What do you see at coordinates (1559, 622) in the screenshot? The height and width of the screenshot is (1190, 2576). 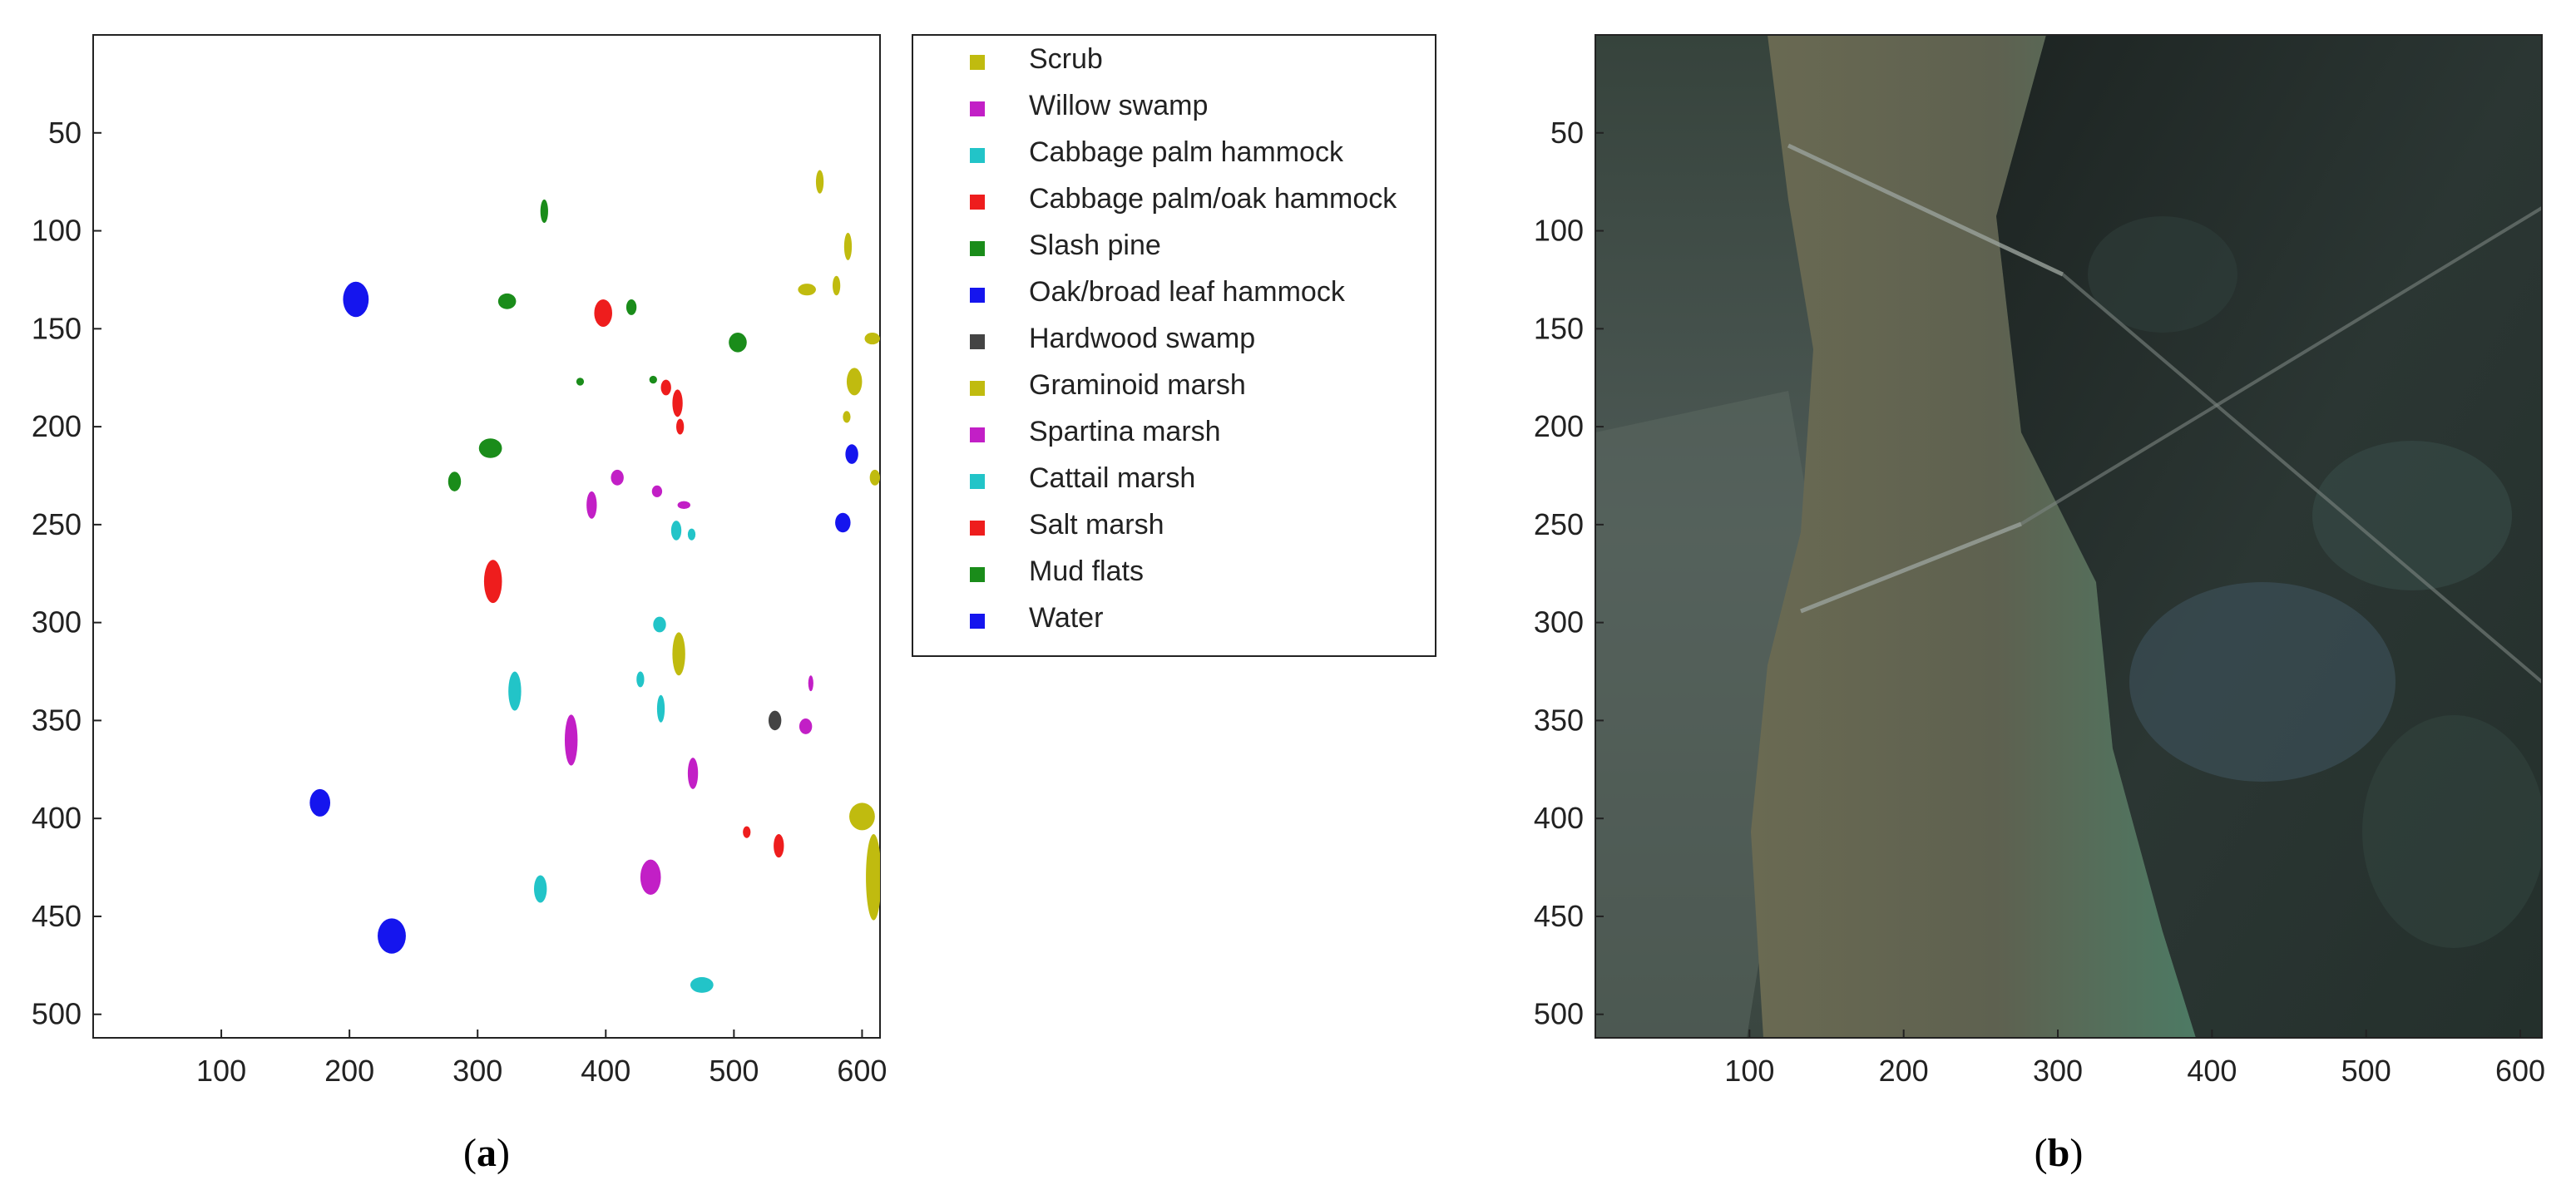 I see `panel-b-ytick-label: 300` at bounding box center [1559, 622].